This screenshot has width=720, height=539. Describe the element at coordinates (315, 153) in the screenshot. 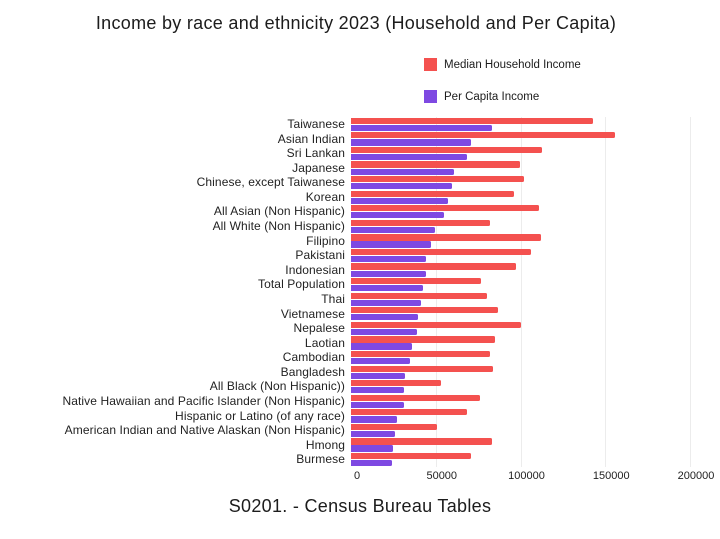

I see `category-label: Sri Lankan` at that location.